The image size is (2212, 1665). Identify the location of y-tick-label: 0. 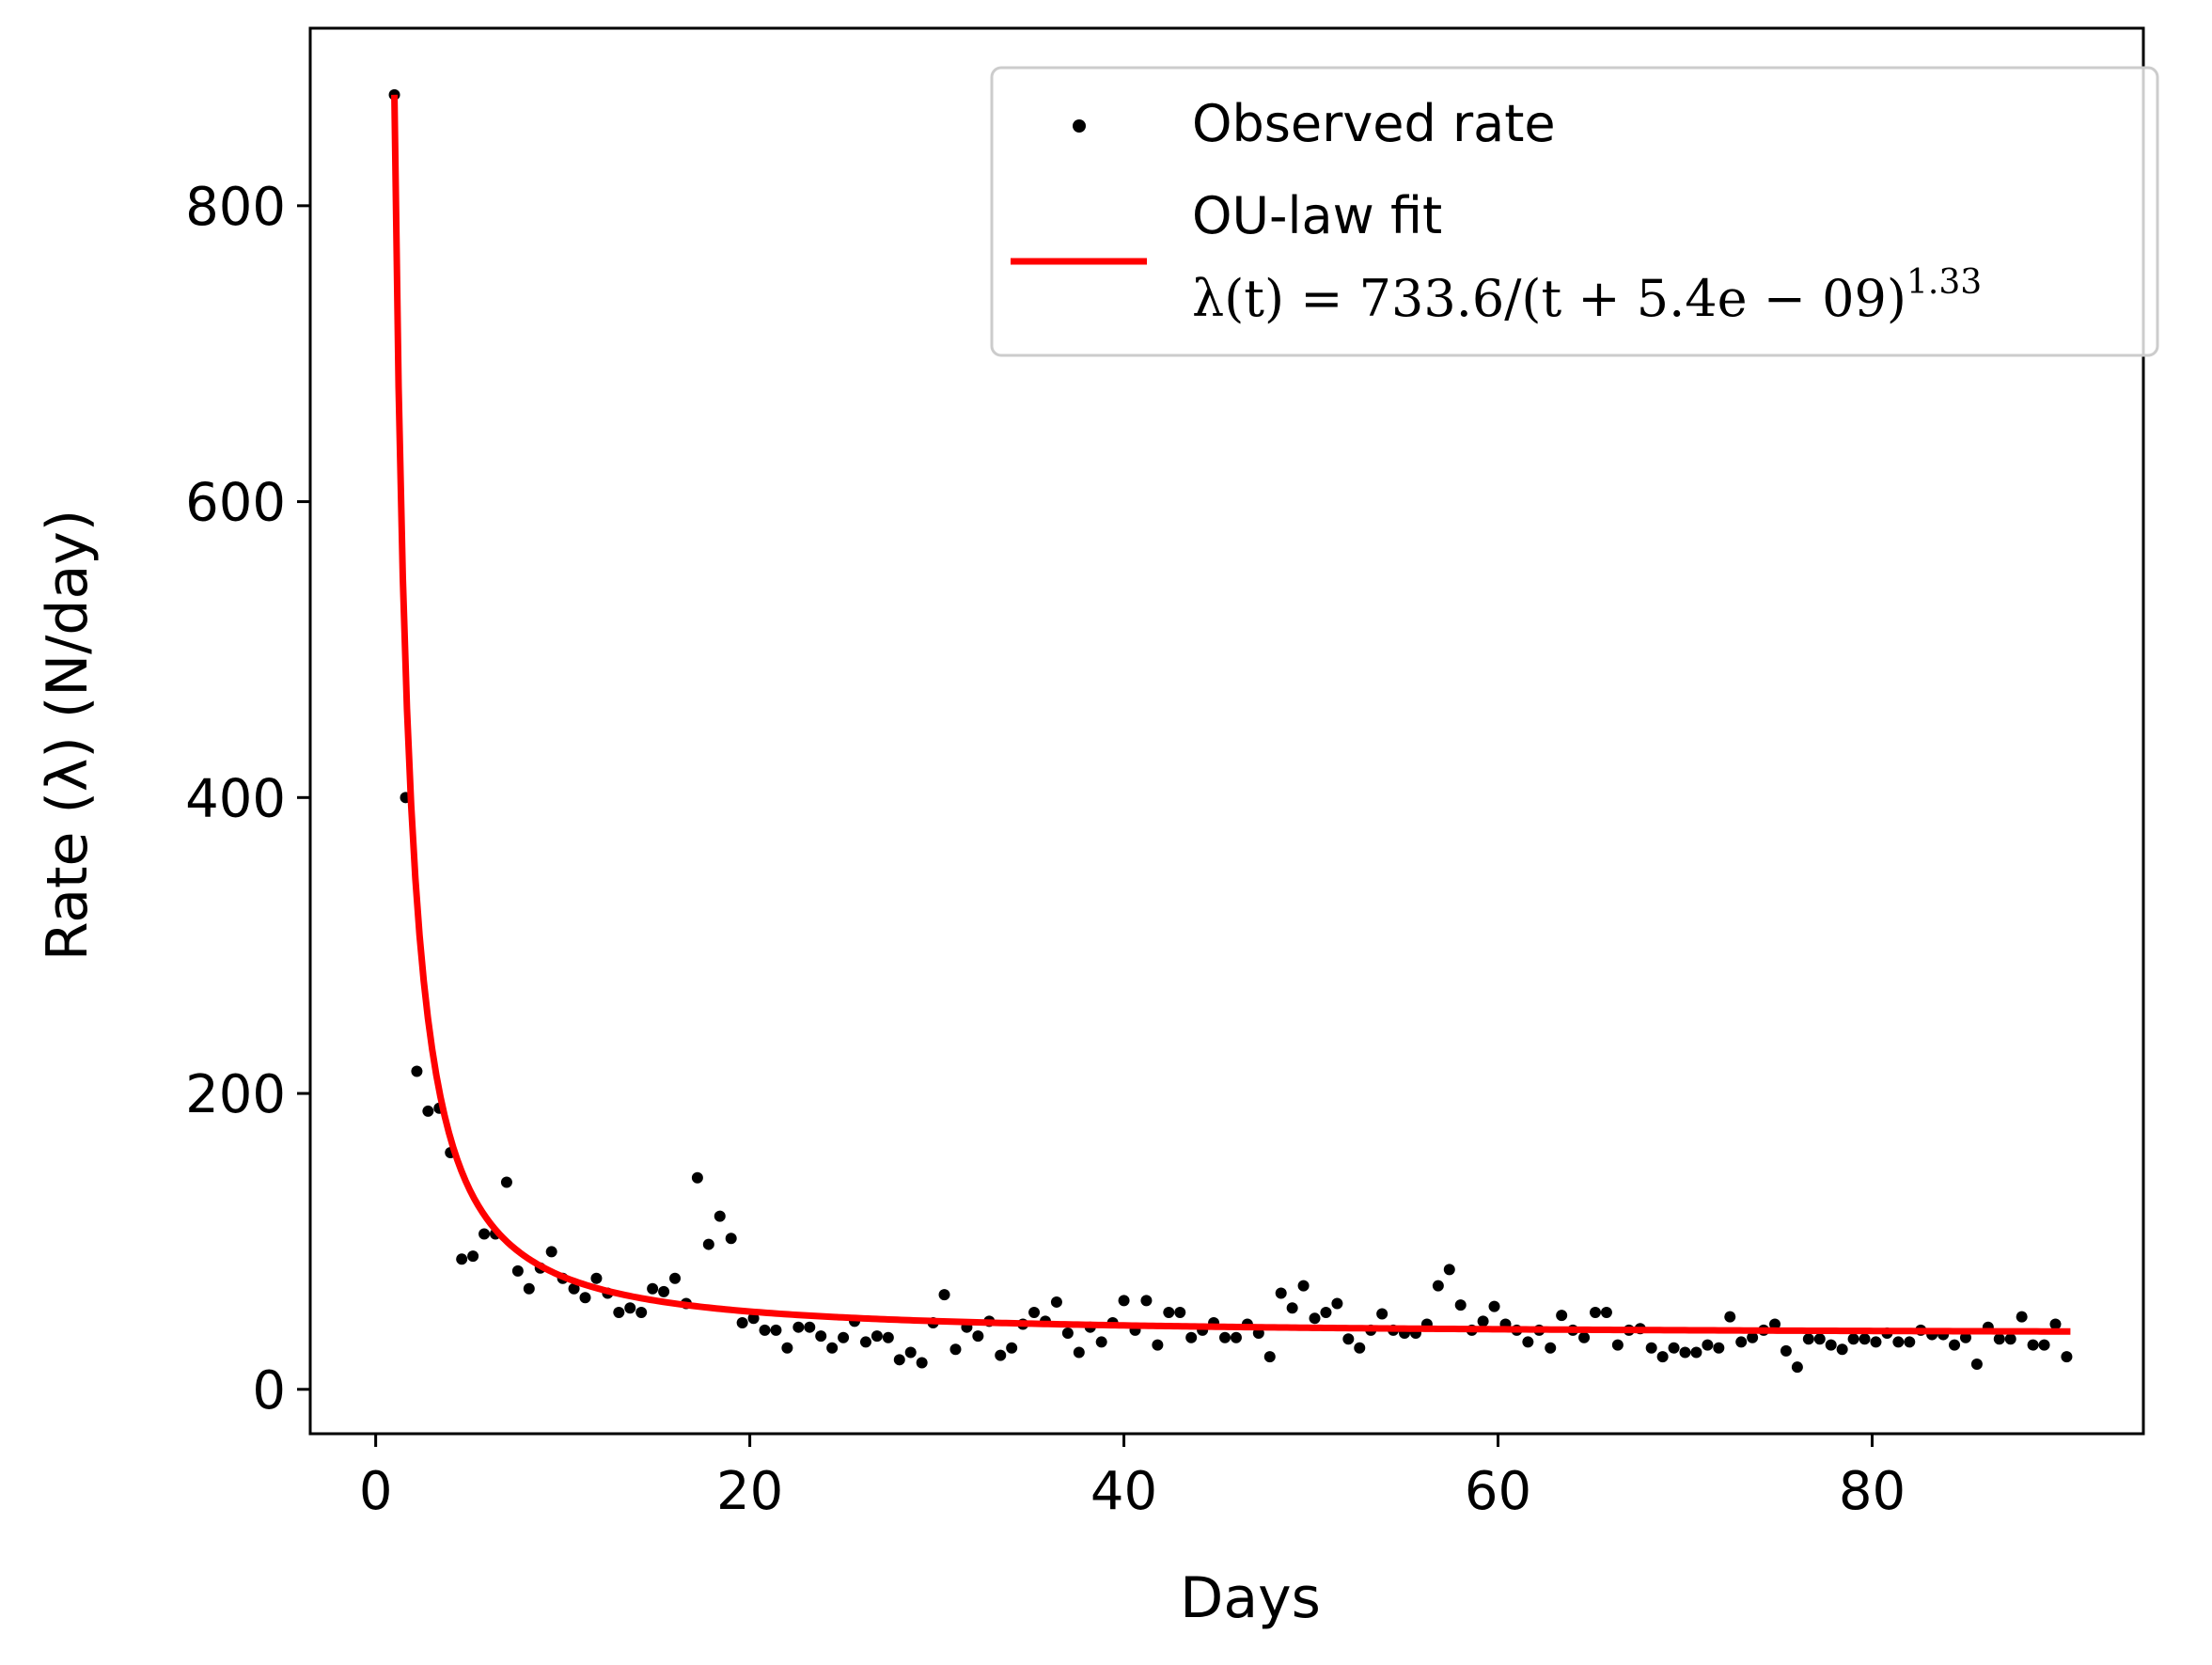
(269, 1391).